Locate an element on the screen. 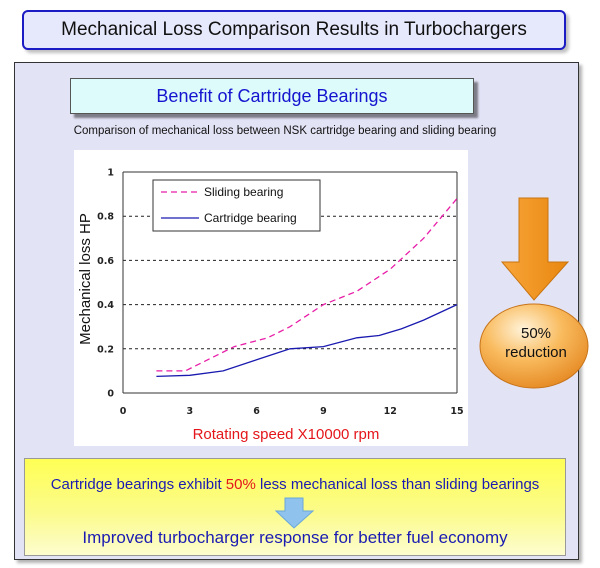 This screenshot has height=568, width=600. legend-box is located at coordinates (236, 205).